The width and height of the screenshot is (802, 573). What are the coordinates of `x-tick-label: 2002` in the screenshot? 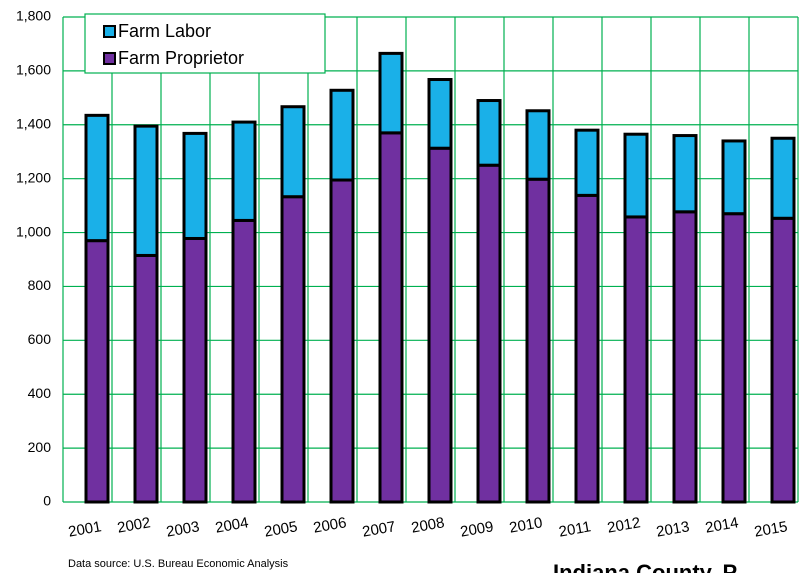 It's located at (134, 525).